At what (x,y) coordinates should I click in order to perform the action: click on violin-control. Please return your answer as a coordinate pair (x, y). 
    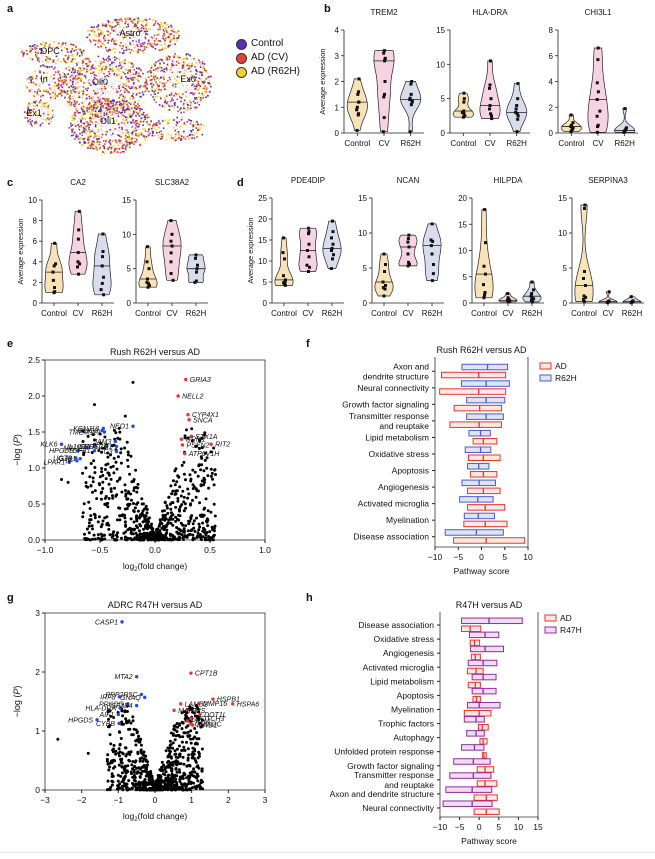
    Looking at the image, I should click on (284, 261).